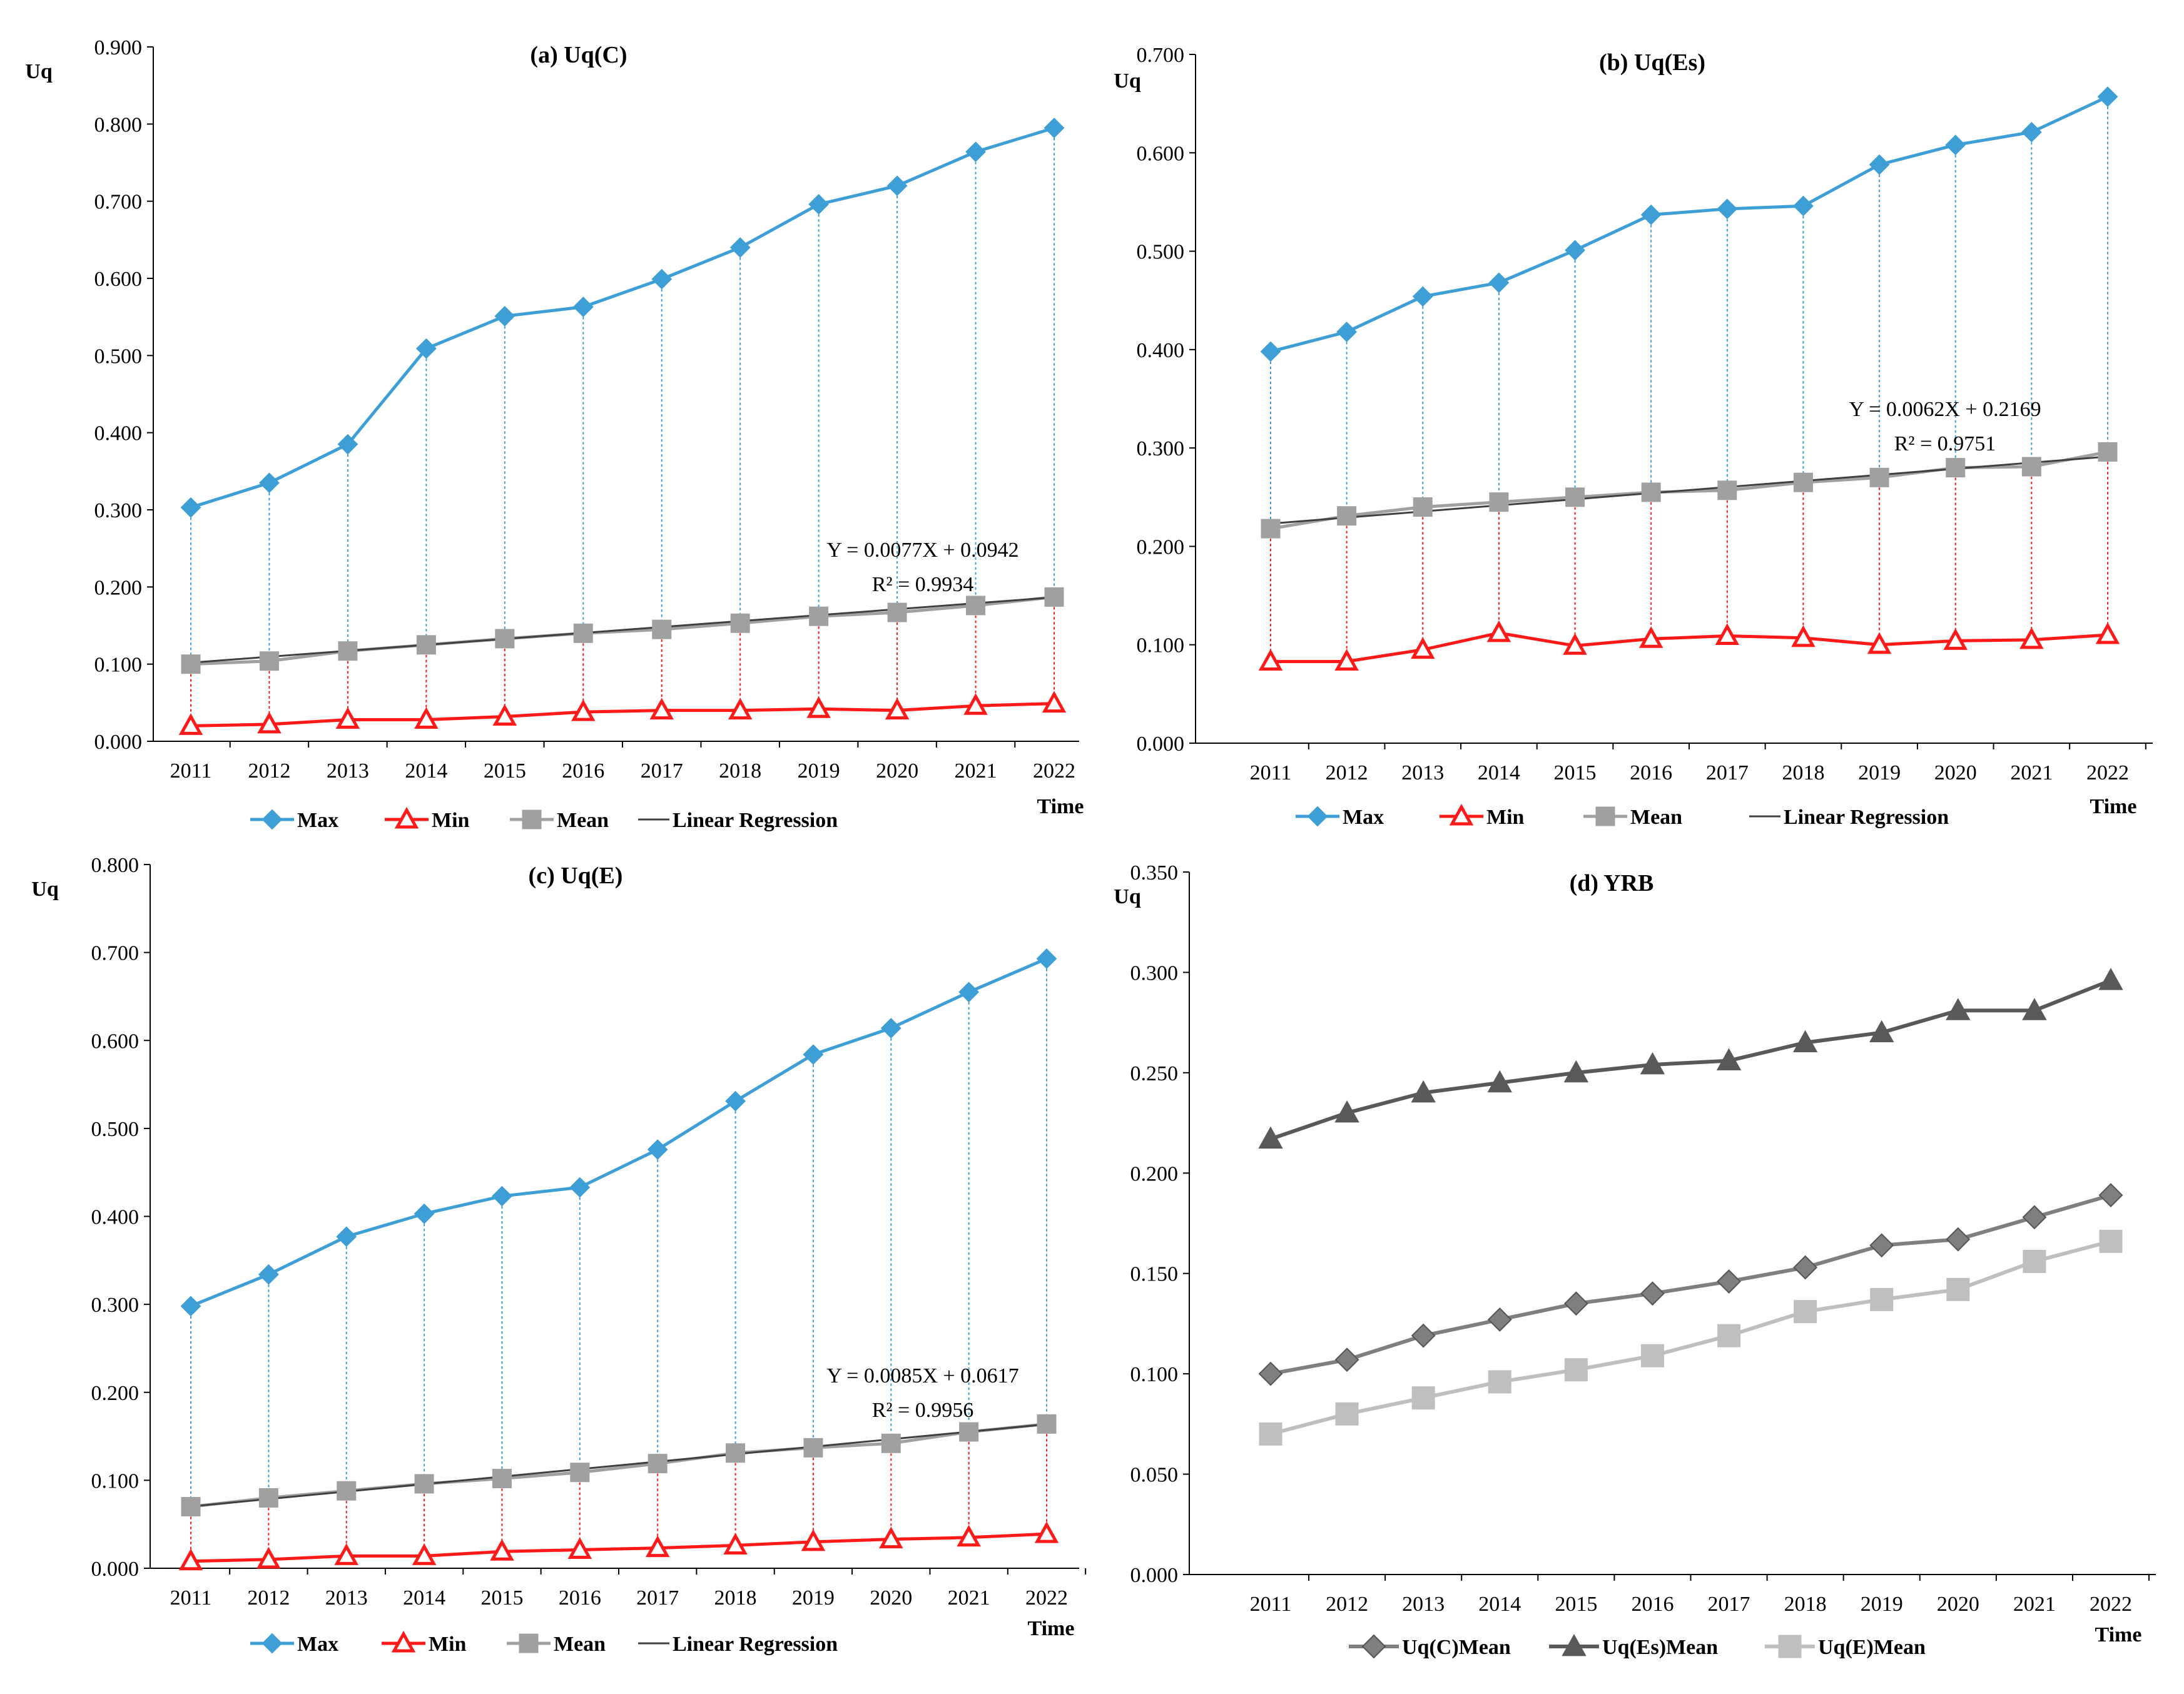 The image size is (2184, 1694). Describe the element at coordinates (922, 1375) in the screenshot. I see `regression-equation-c: Y = 0.0085X + 0.0617` at that location.